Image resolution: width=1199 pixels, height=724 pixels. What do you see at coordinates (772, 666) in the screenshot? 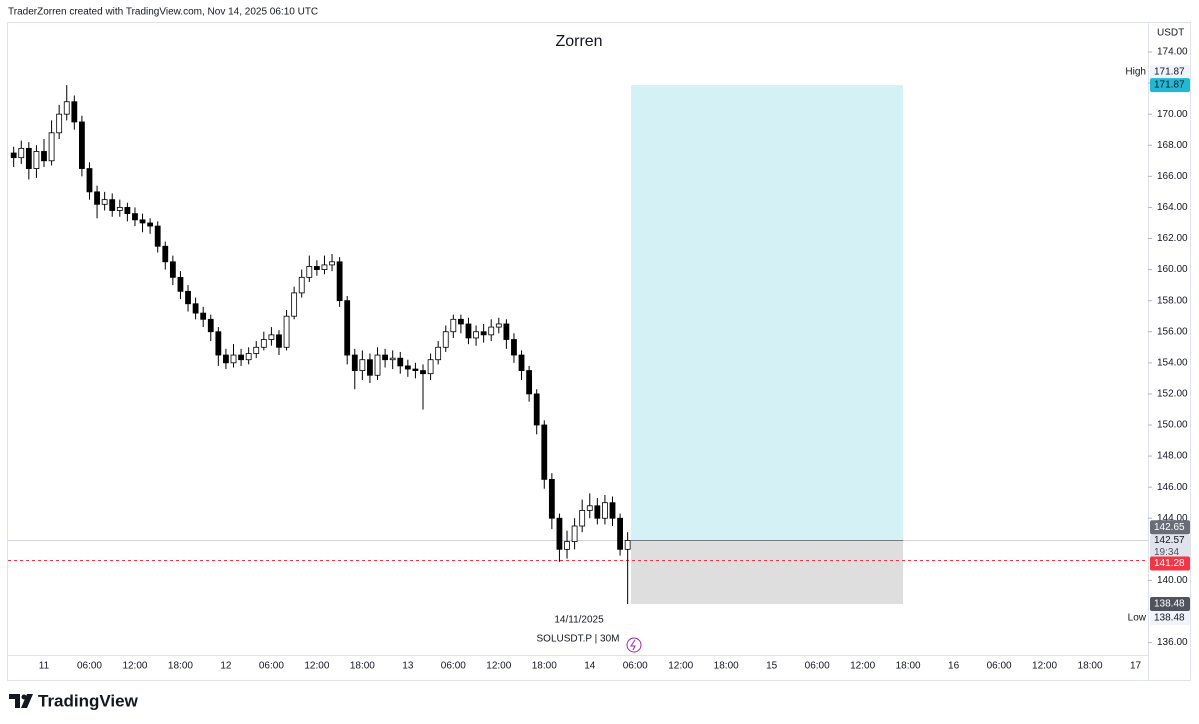
I see `x-tick-label: 15` at bounding box center [772, 666].